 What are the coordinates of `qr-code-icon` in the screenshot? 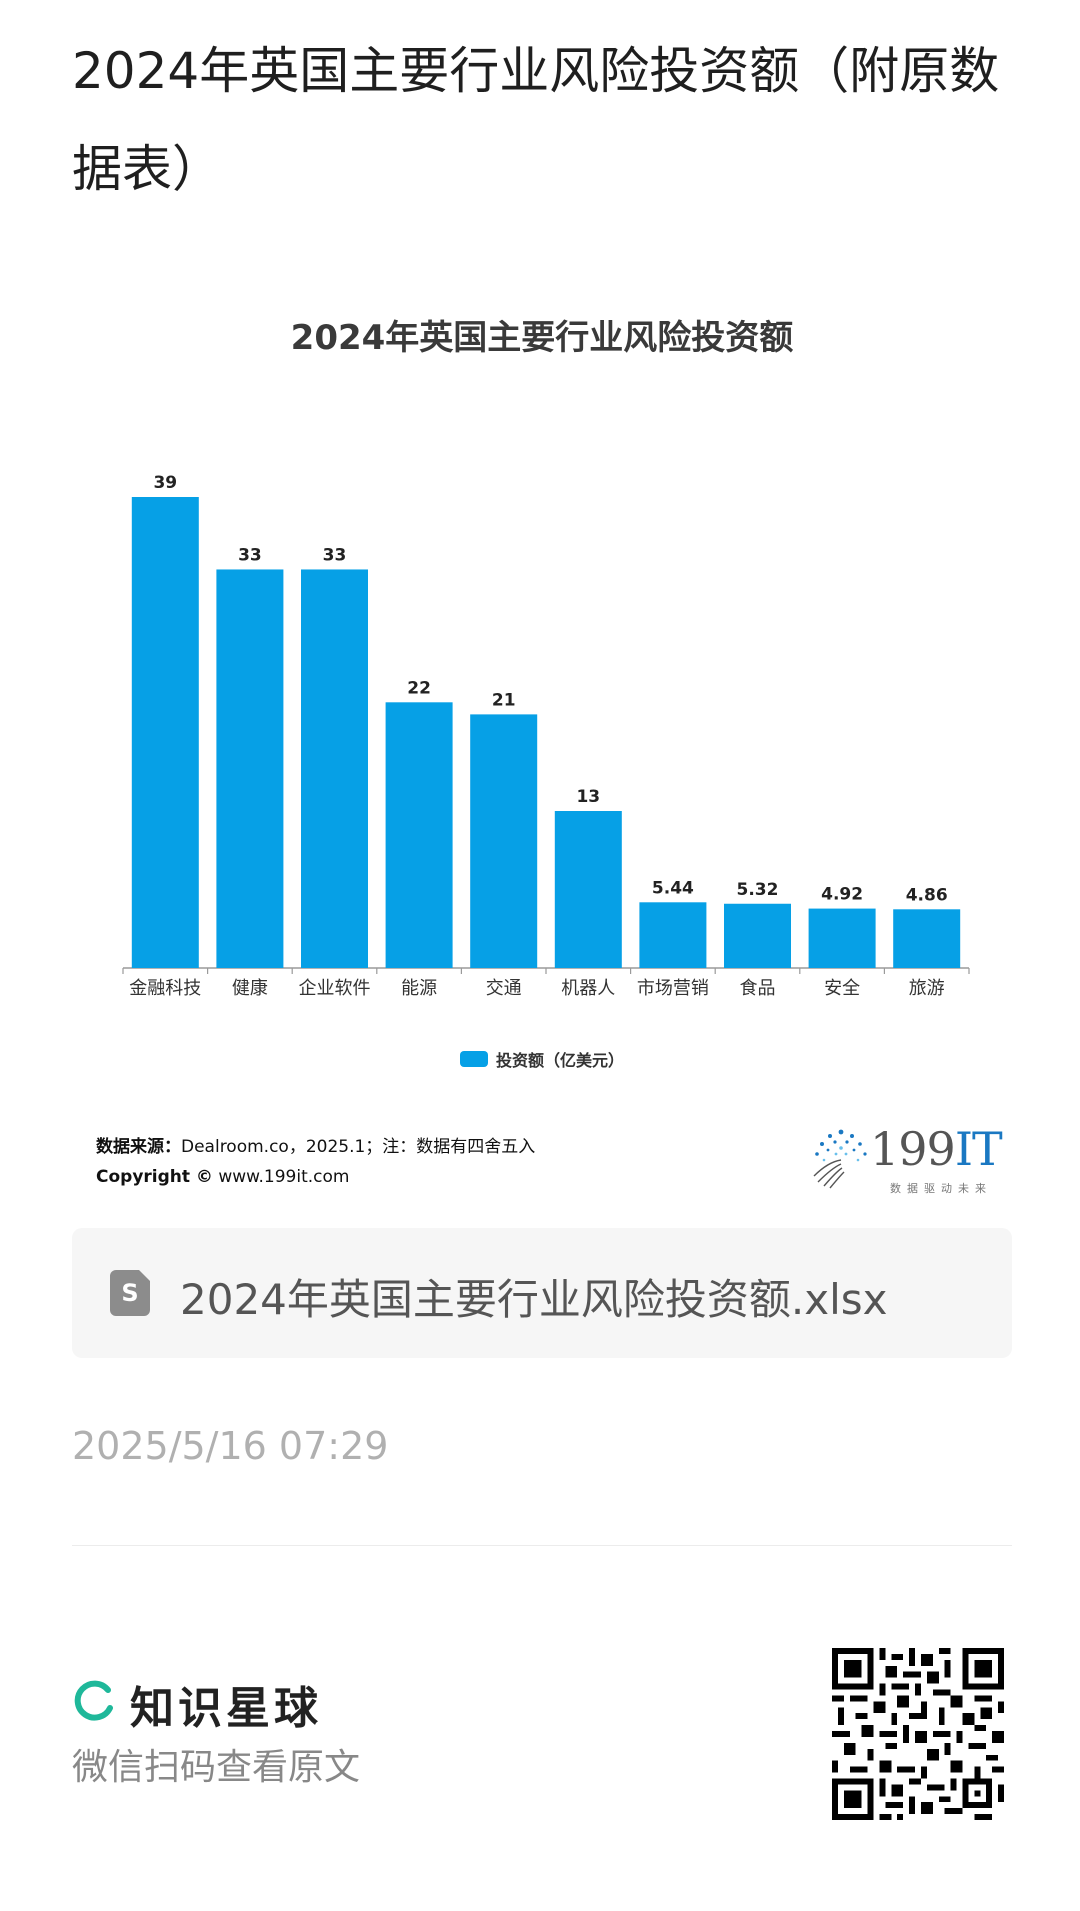 It's located at (918, 1734).